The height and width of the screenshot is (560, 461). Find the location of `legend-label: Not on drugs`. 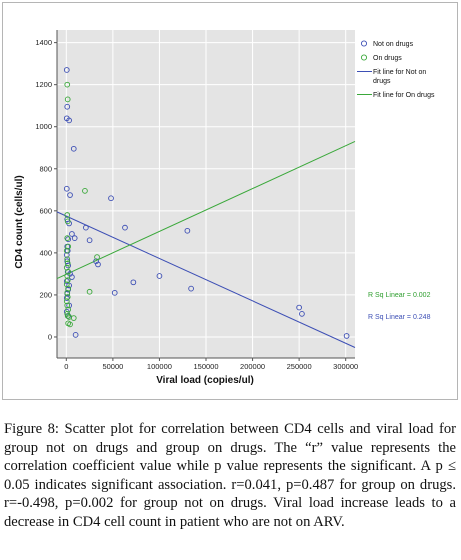

legend-label: Not on drugs is located at coordinates (393, 44).